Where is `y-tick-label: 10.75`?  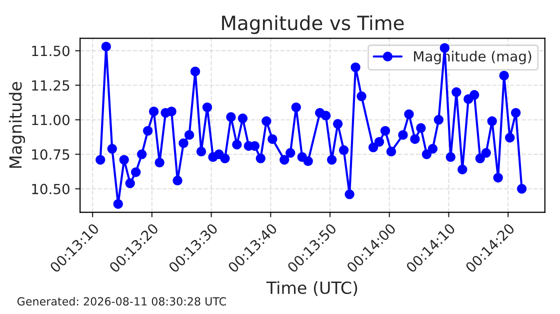 y-tick-label: 10.75 is located at coordinates (51, 154).